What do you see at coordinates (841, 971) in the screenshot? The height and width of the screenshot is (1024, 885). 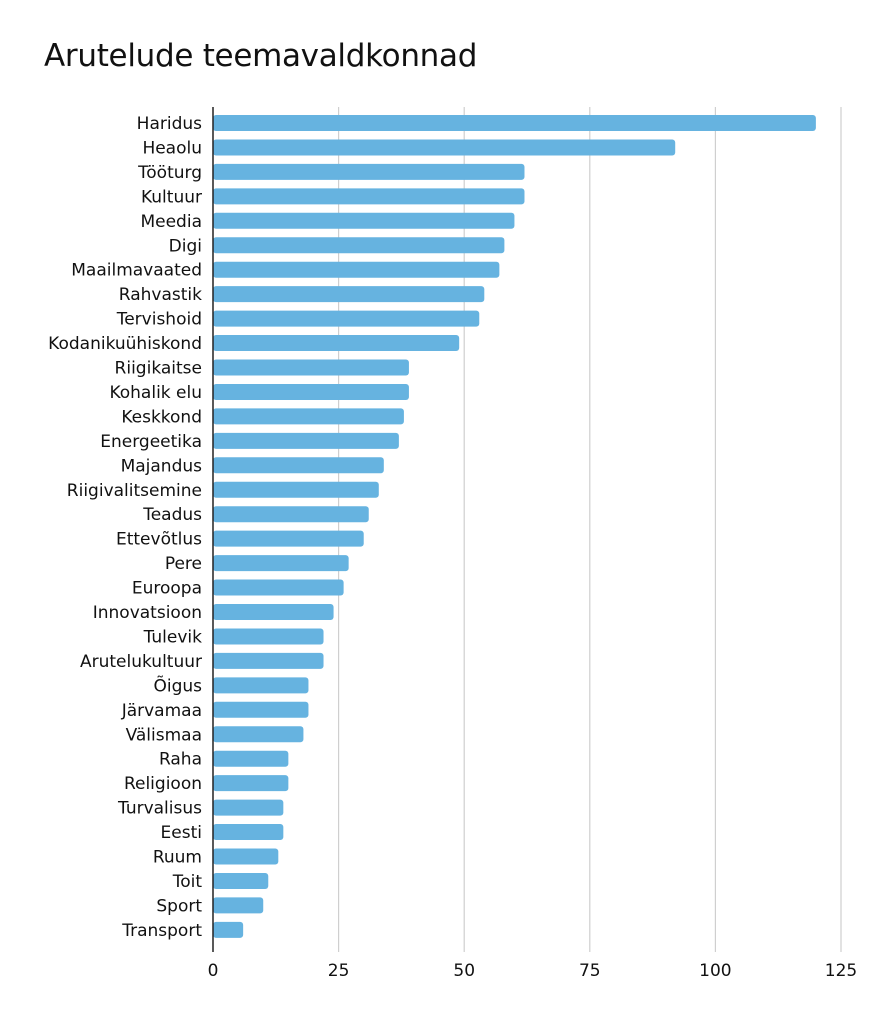 I see `x-tick-label: 125` at bounding box center [841, 971].